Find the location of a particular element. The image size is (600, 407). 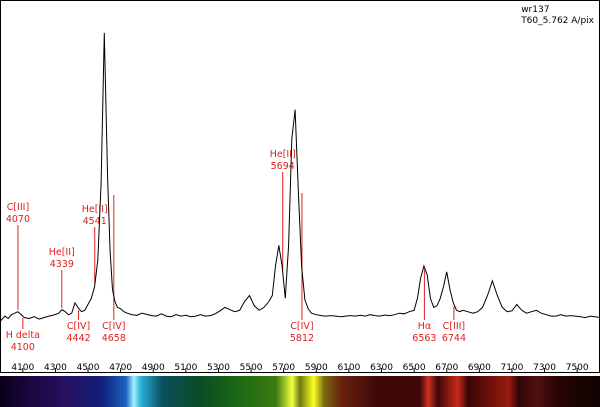

x-tick-label: 7300 is located at coordinates (544, 368).